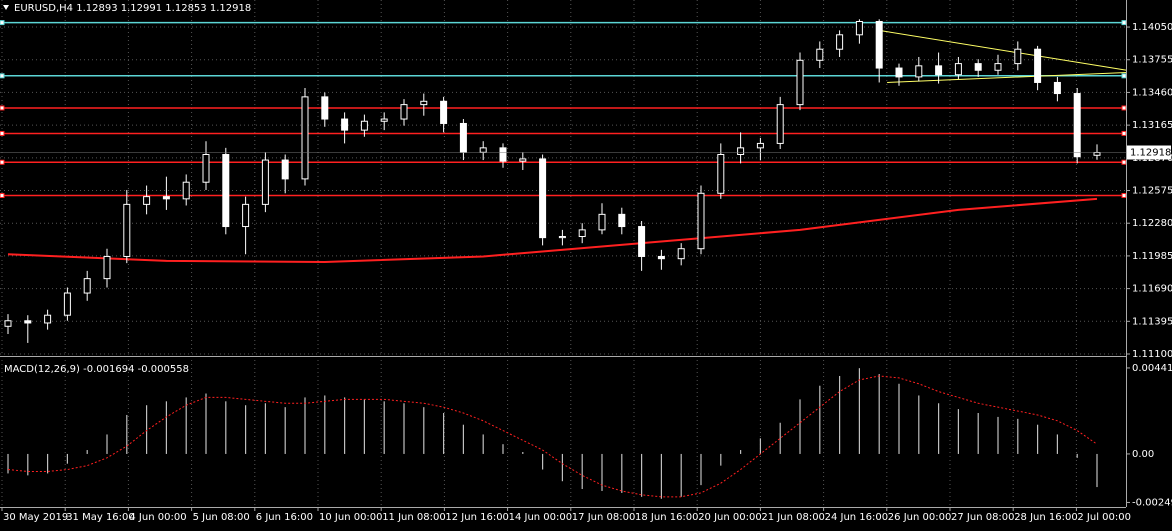 This screenshot has width=1172, height=531. Describe the element at coordinates (541, 517) in the screenshot. I see `x-tick-label: 14 Jun 00:00` at that location.